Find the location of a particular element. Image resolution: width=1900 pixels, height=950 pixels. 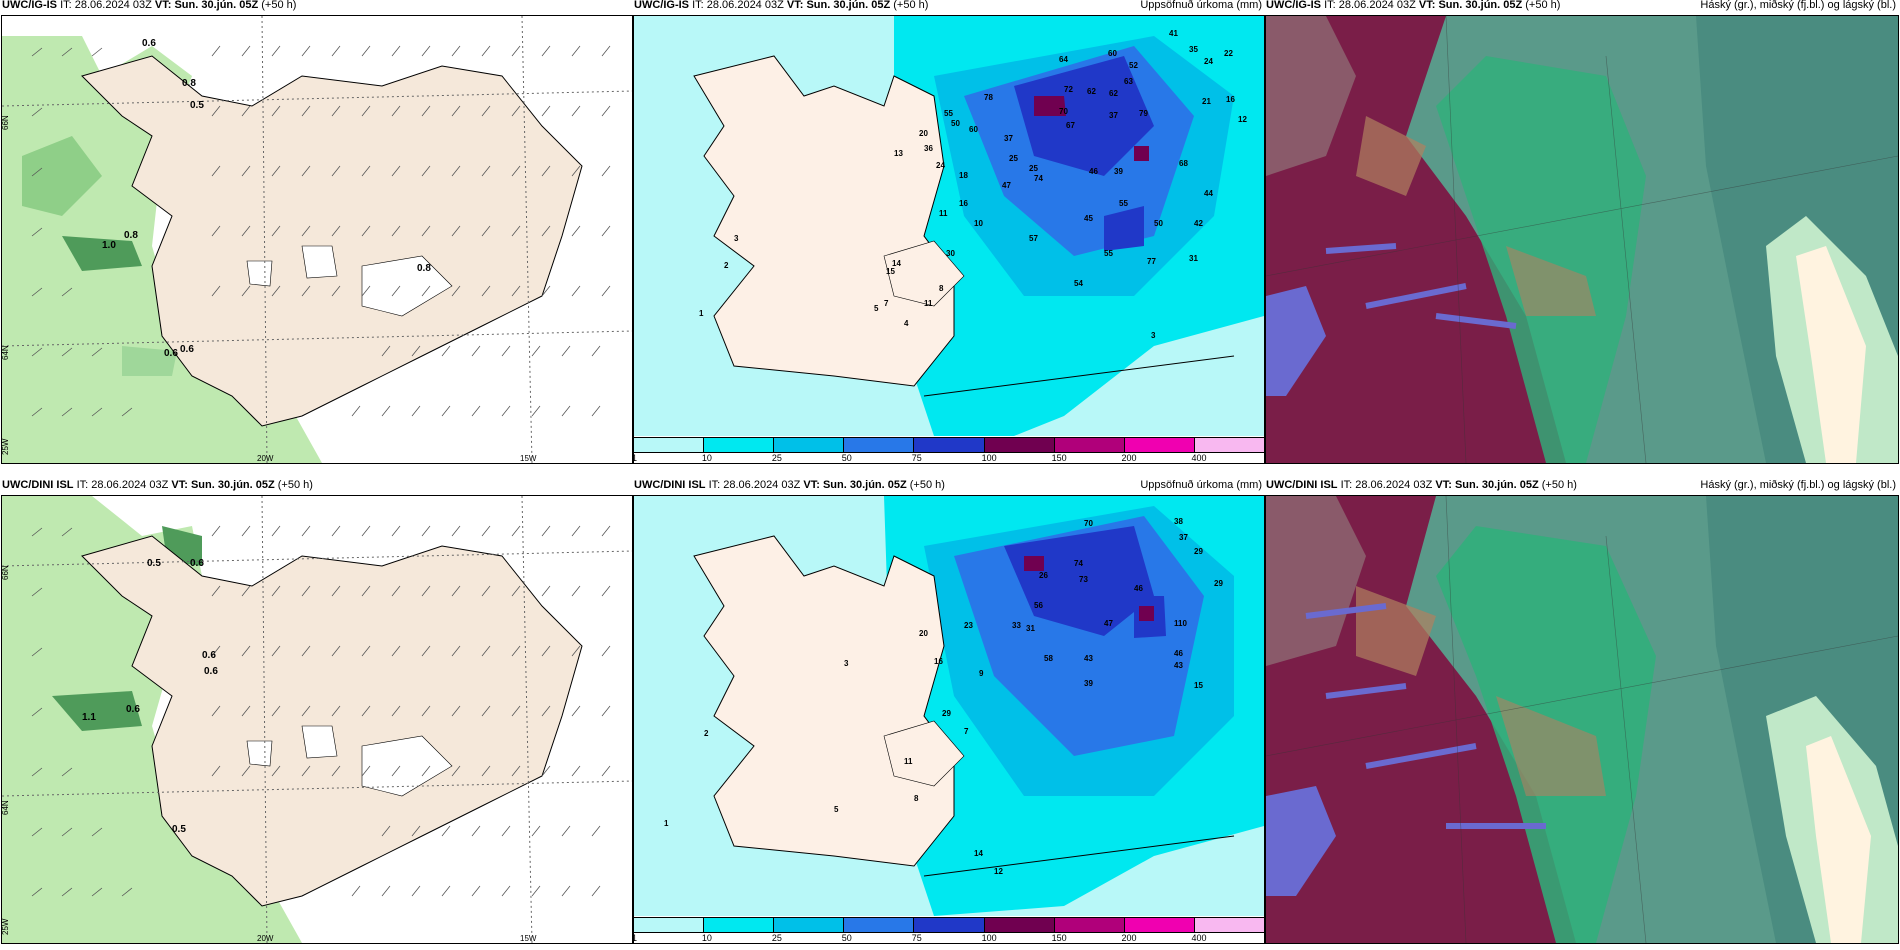

svg-text: 20 is located at coordinates (923, 633).